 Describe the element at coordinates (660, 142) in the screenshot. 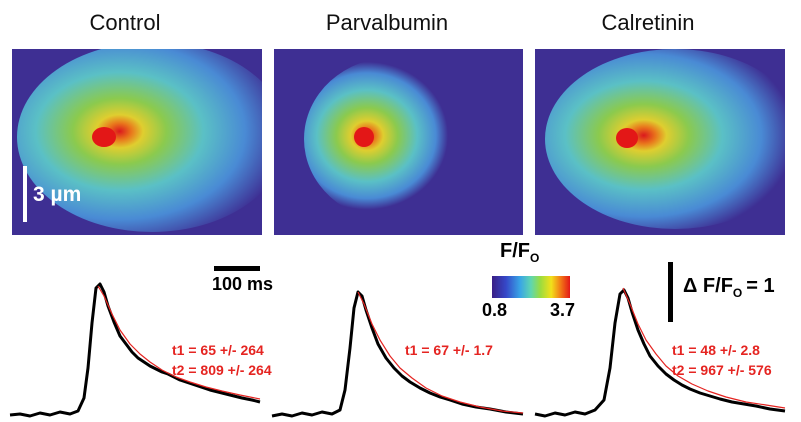

I see `heatmap-calretinin` at that location.